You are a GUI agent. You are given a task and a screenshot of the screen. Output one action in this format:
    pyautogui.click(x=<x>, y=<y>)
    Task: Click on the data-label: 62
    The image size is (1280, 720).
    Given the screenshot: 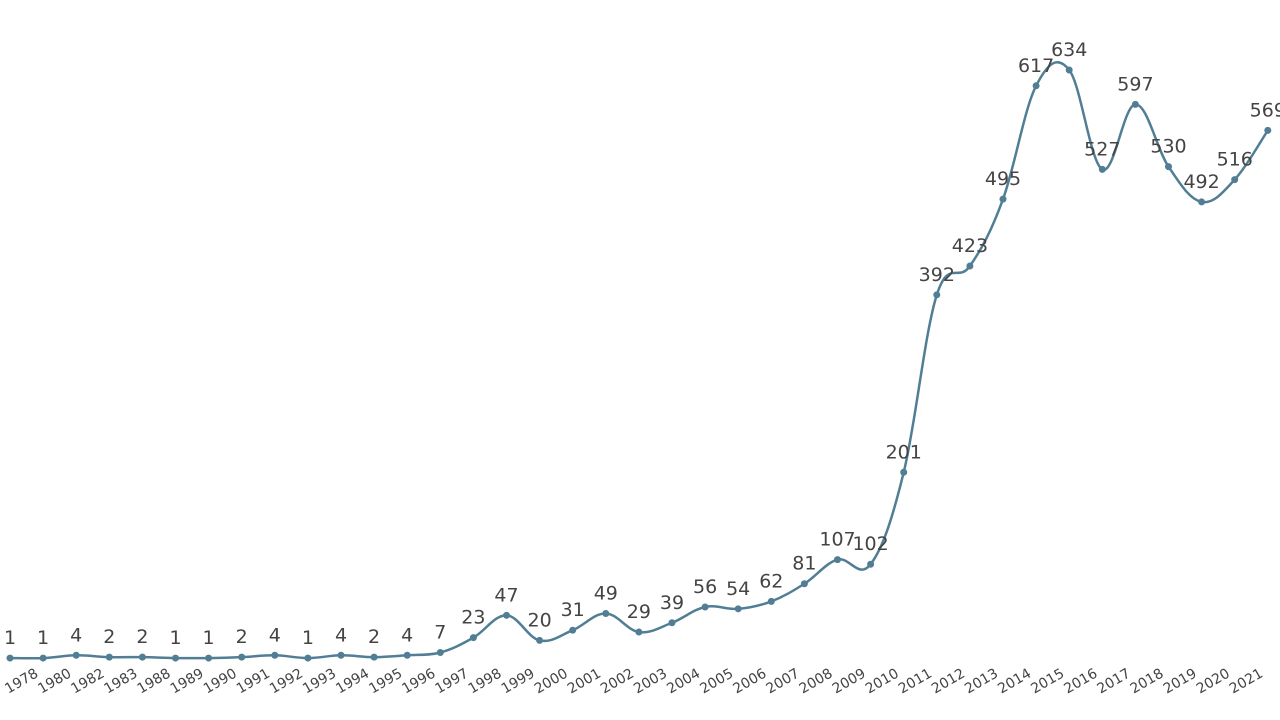 What is the action you would take?
    pyautogui.click(x=771, y=581)
    